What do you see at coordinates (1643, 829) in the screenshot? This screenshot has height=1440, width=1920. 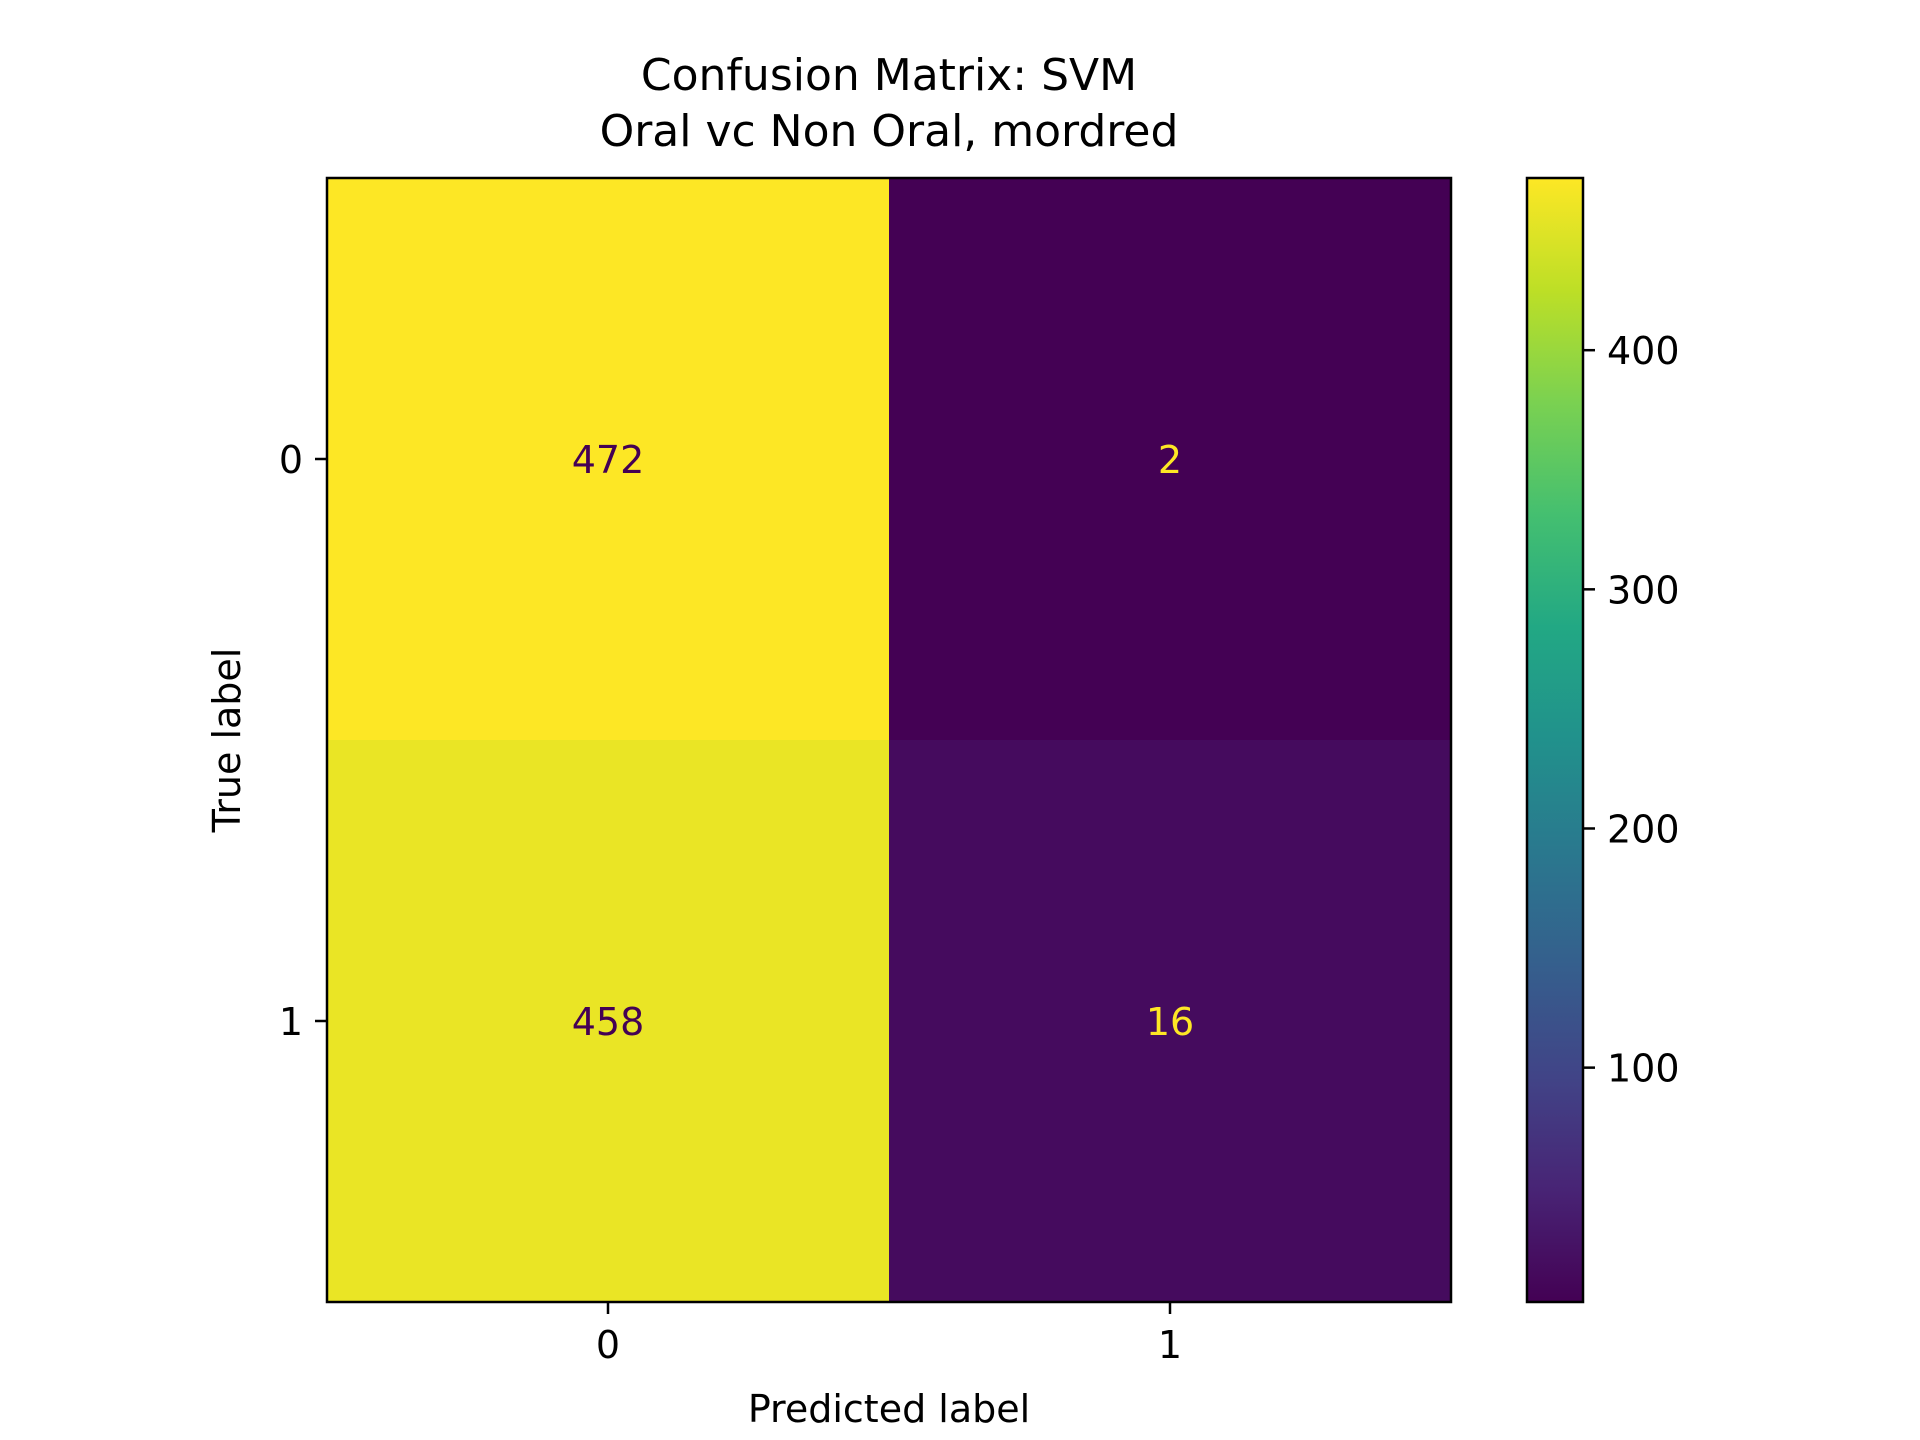 I see `colorbar-tick-label: 200` at bounding box center [1643, 829].